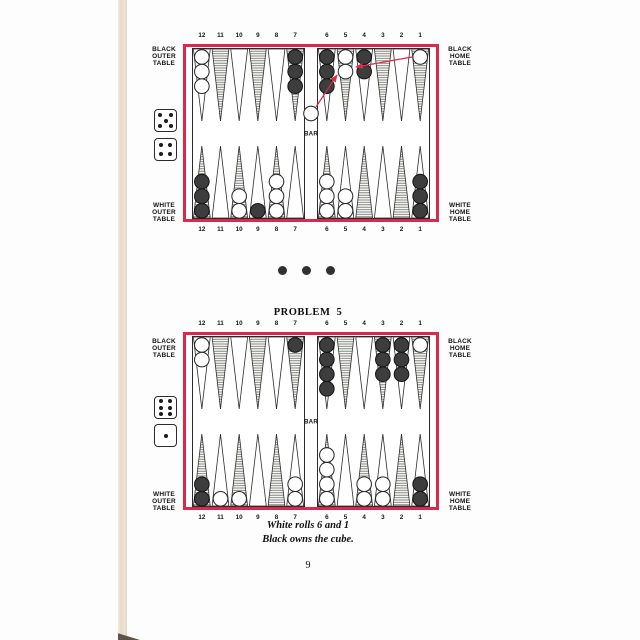  I want to click on point-number-top: 8, so click(277, 35).